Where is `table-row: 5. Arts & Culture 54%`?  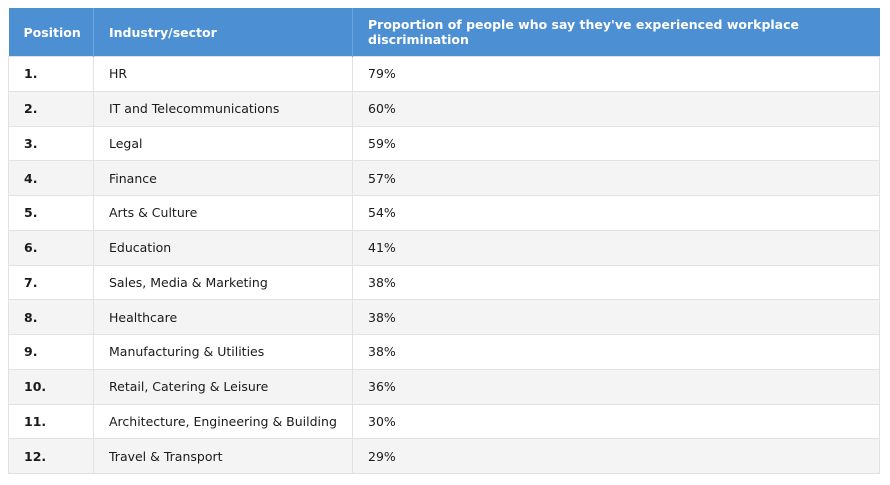
table-row: 5. Arts & Culture 54% is located at coordinates (444, 213).